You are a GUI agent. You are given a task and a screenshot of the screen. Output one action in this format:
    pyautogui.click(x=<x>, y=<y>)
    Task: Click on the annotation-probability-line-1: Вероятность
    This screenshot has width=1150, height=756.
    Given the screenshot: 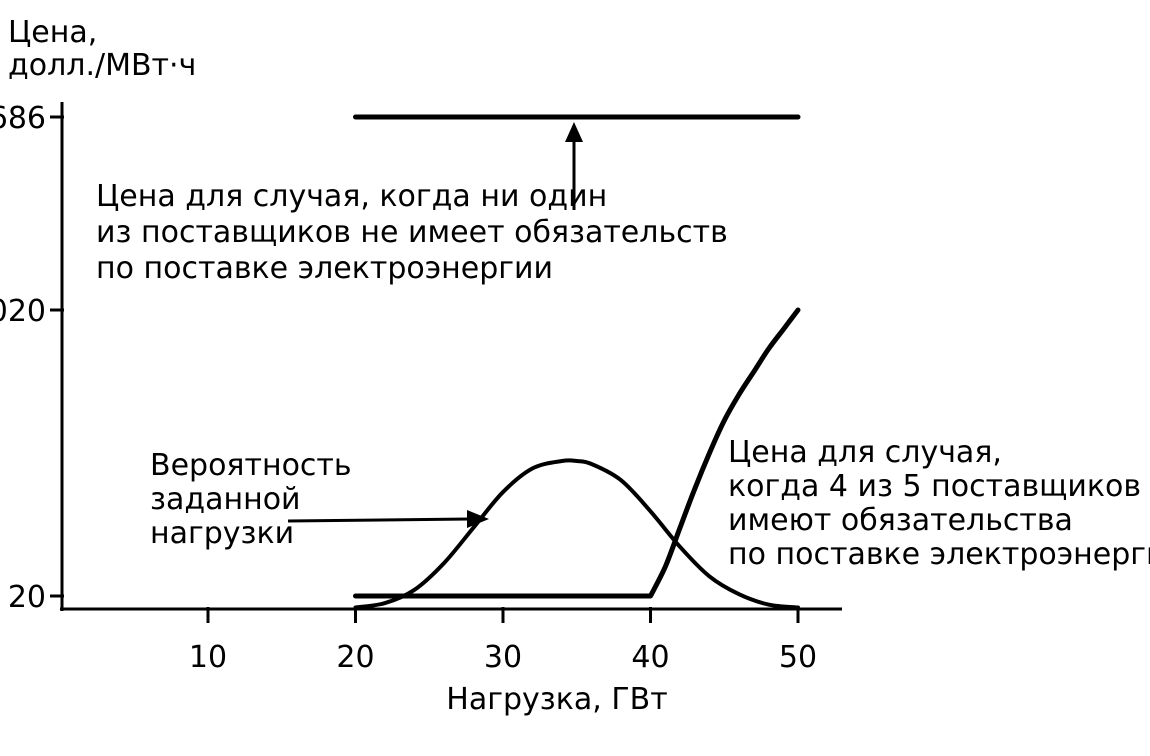 What is the action you would take?
    pyautogui.click(x=251, y=465)
    